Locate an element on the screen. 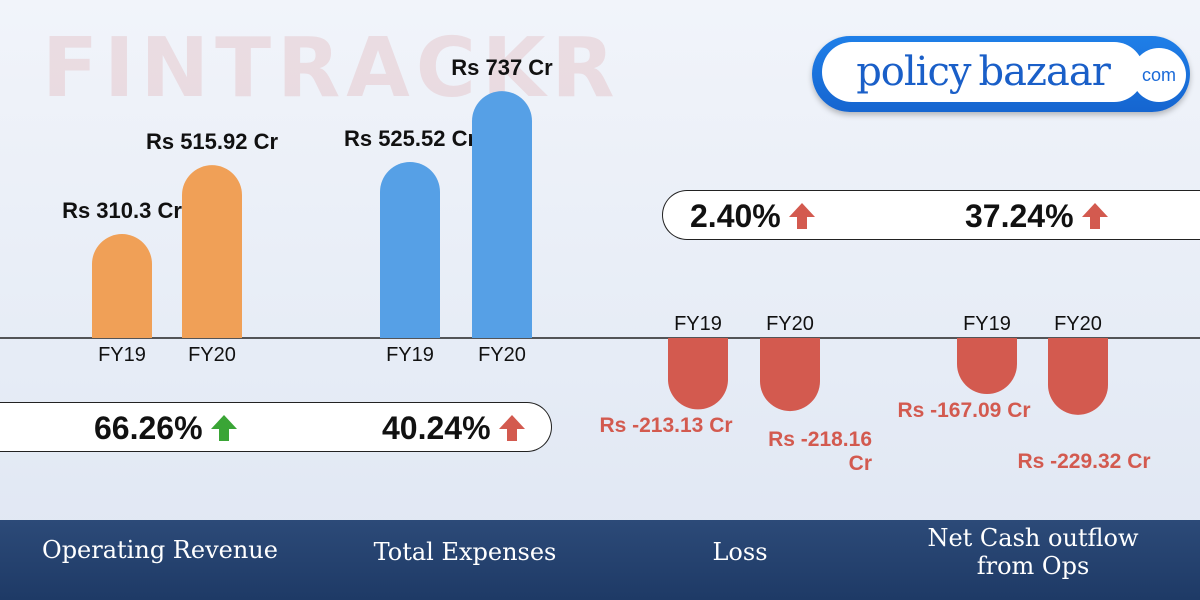  footer-label-expenses: Total Expenses is located at coordinates (465, 552).